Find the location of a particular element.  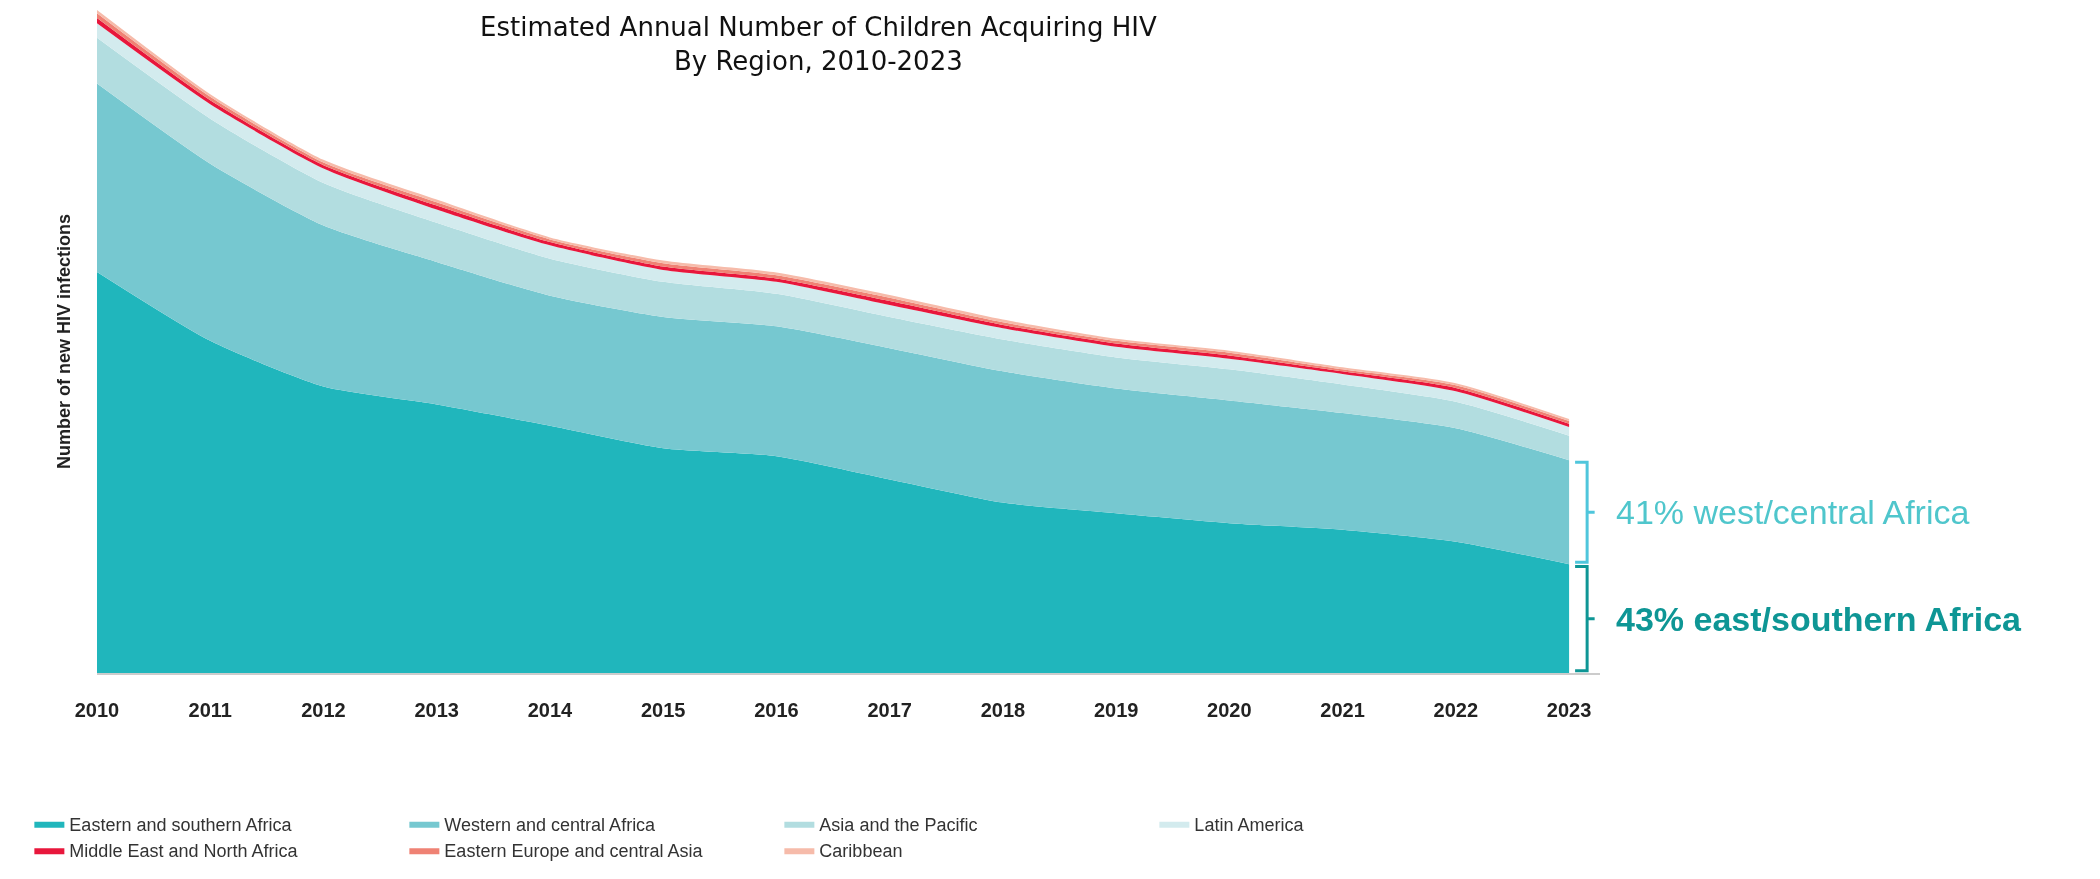

legend-label: Caribbean is located at coordinates (861, 851).